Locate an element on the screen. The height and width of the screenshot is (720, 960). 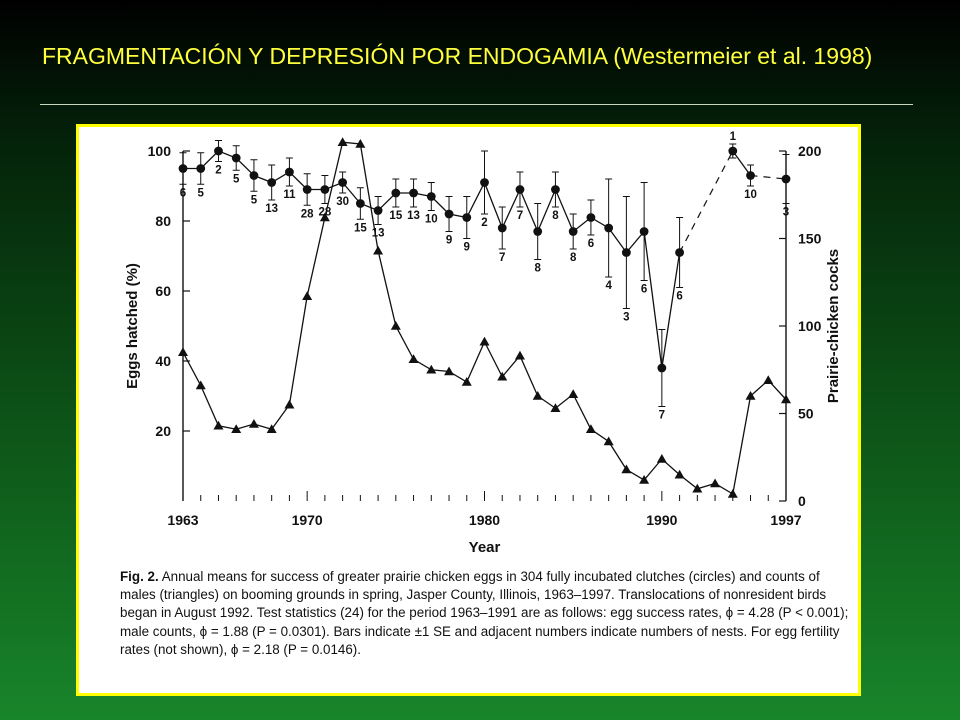
nest-count-label: 4 is located at coordinates (608, 286).